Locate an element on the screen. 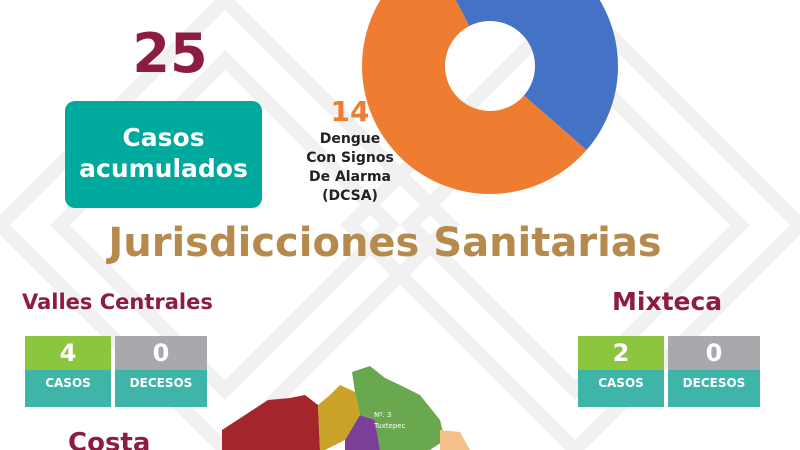 The height and width of the screenshot is (450, 800). region-name: Costa is located at coordinates (109, 439).